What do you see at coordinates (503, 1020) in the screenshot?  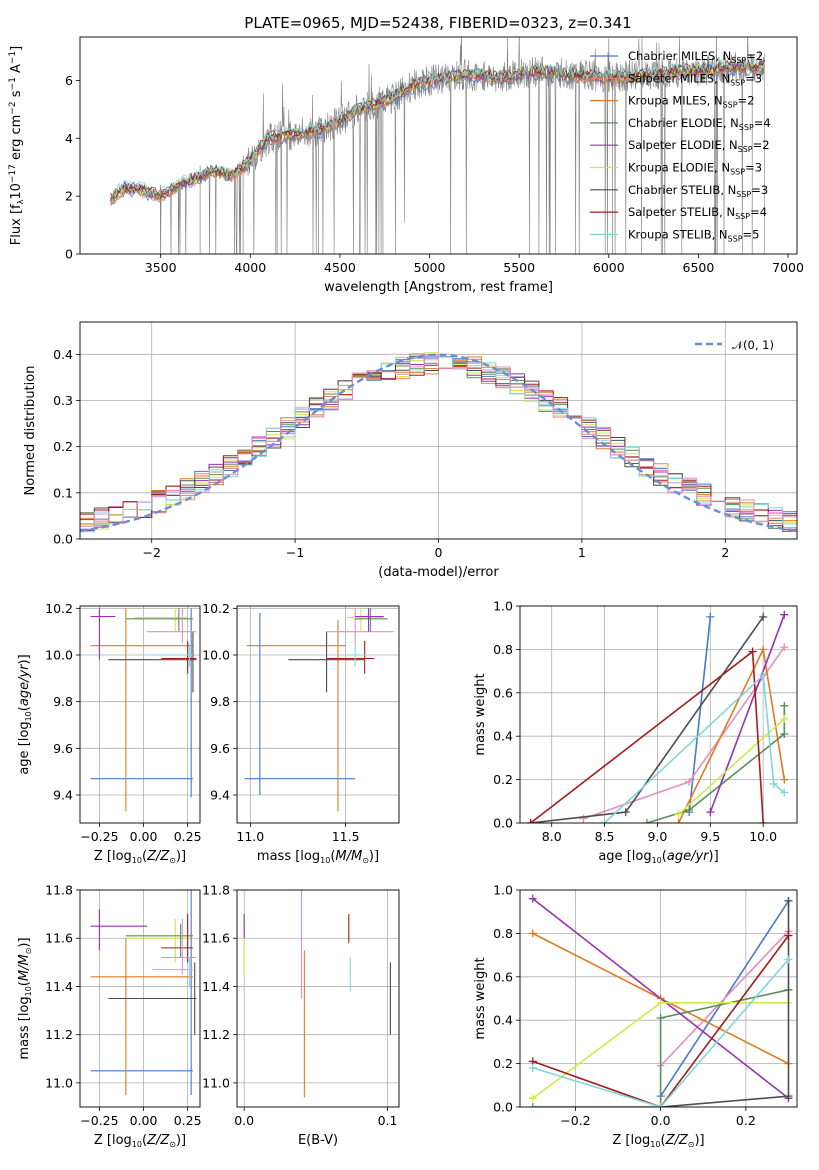 I see `y-tick-label: 0.4` at bounding box center [503, 1020].